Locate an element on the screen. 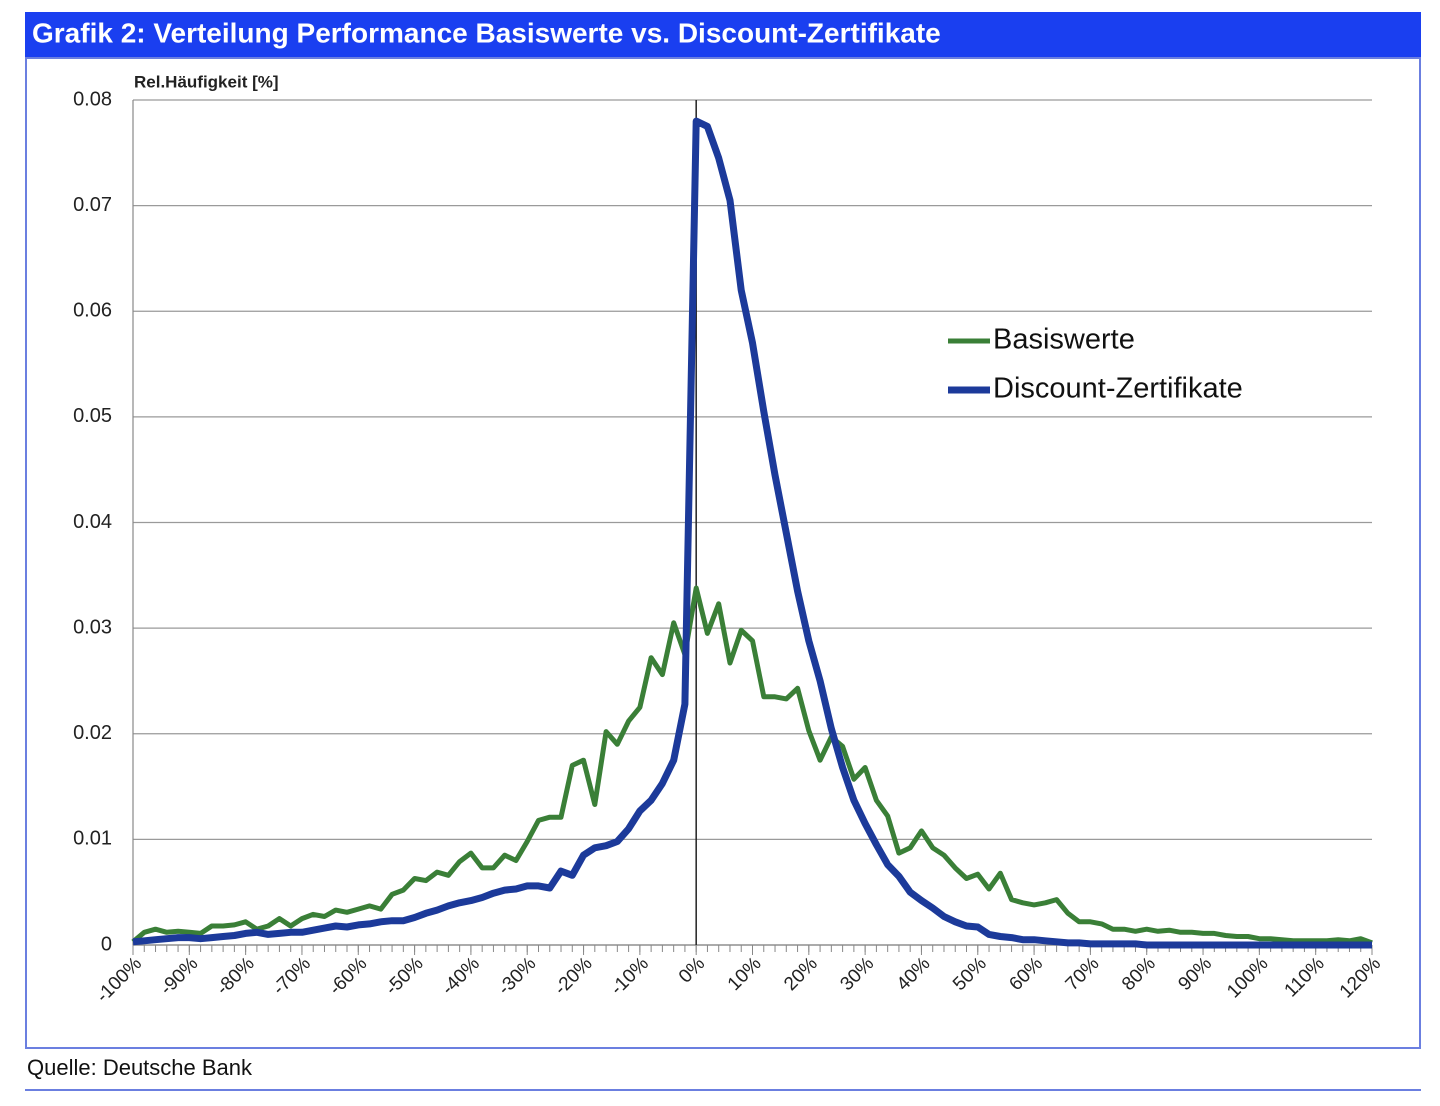 The image size is (1440, 1106). y-axis-label: Rel.Häufigkeit [%] is located at coordinates (206, 81).